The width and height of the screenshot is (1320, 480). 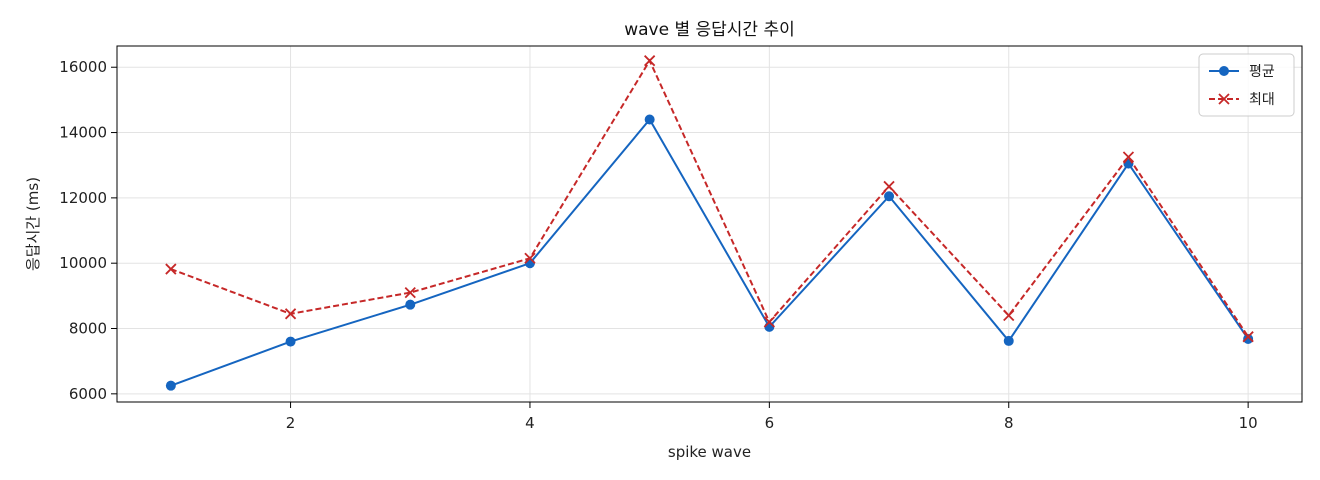 I want to click on x-tick-label: 2, so click(x=291, y=423).